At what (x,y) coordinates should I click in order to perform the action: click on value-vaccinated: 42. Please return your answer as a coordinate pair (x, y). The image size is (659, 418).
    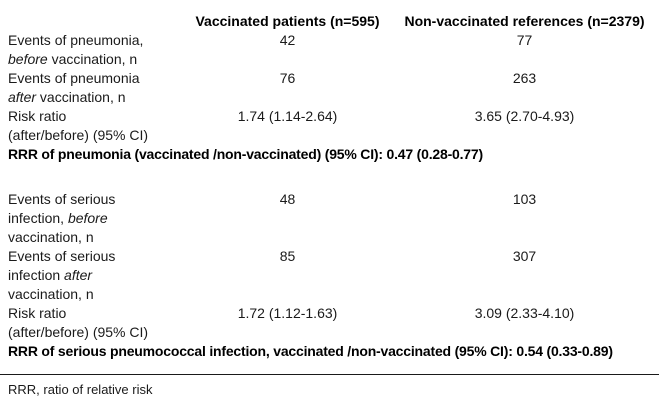
    Looking at the image, I should click on (287, 40).